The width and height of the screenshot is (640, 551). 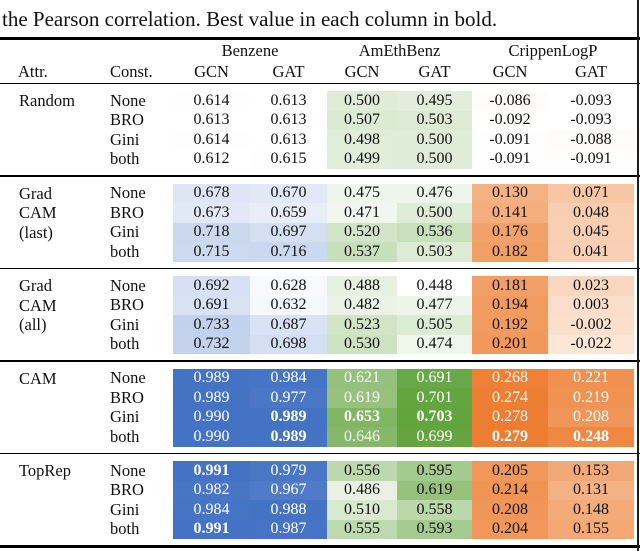 What do you see at coordinates (591, 140) in the screenshot?
I see `value-cell: -0.088` at bounding box center [591, 140].